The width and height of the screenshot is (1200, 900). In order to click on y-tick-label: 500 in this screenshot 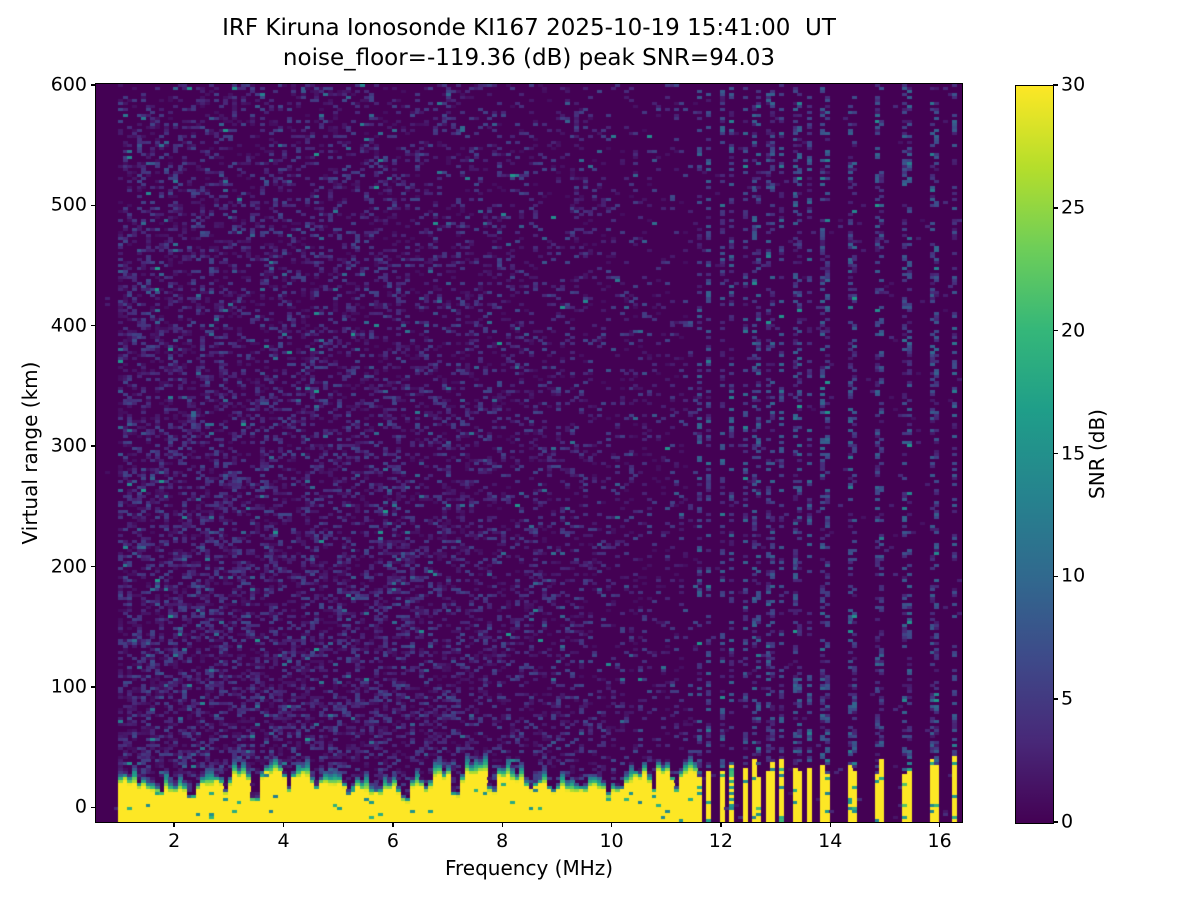, I will do `click(68, 204)`.